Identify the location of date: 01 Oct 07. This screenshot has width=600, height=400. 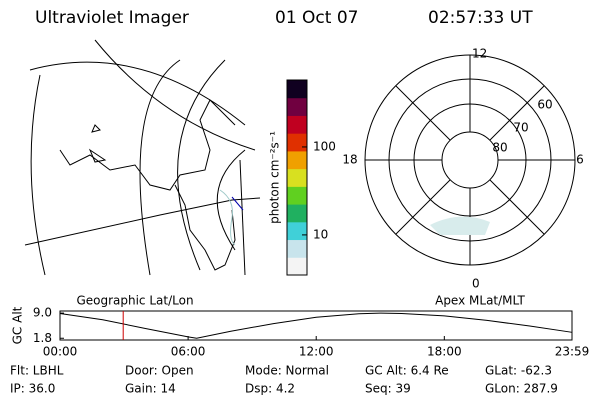
(316, 18).